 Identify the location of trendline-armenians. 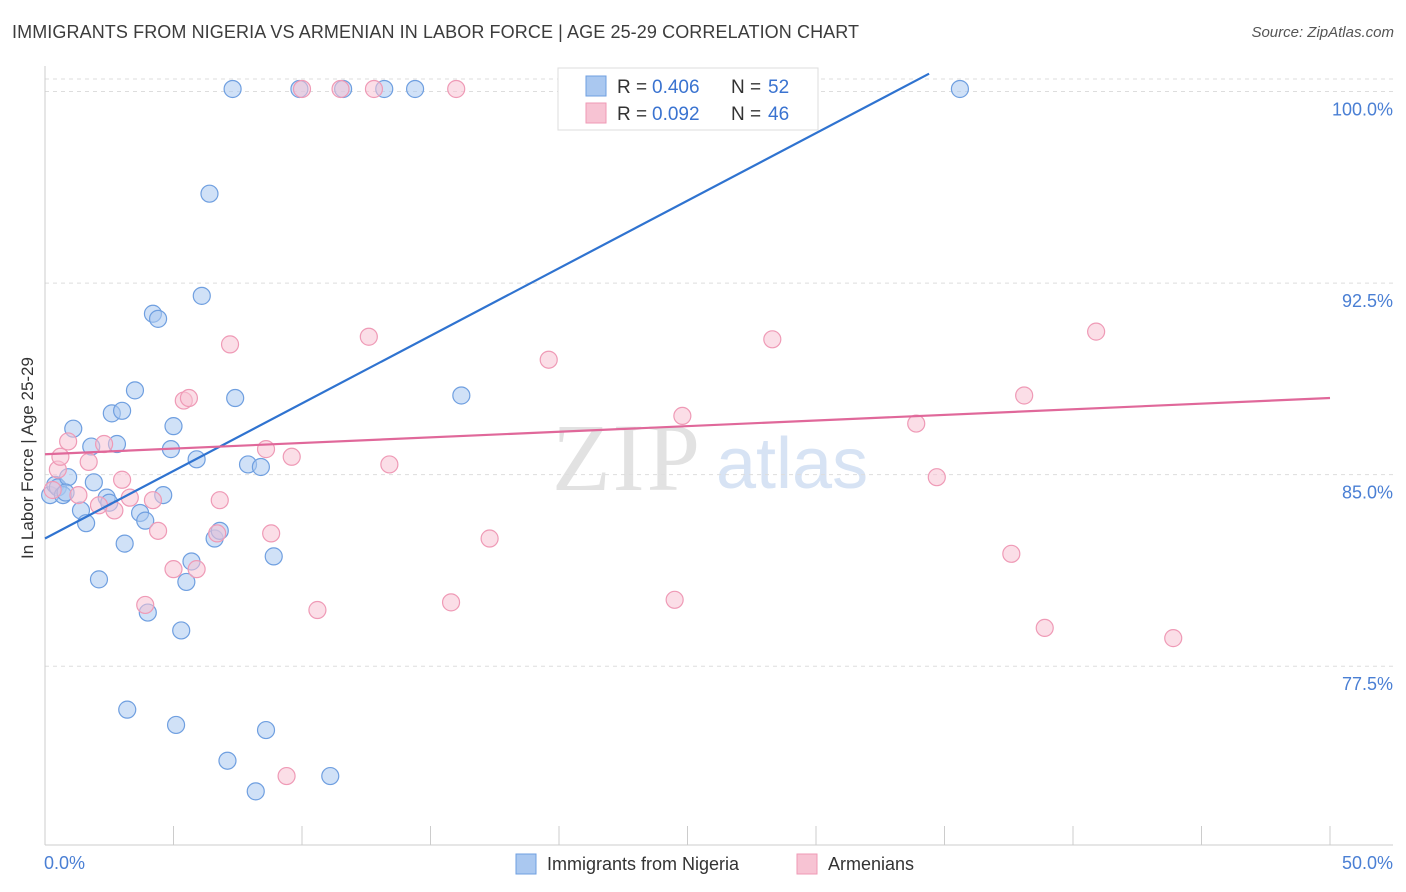
(687, 426).